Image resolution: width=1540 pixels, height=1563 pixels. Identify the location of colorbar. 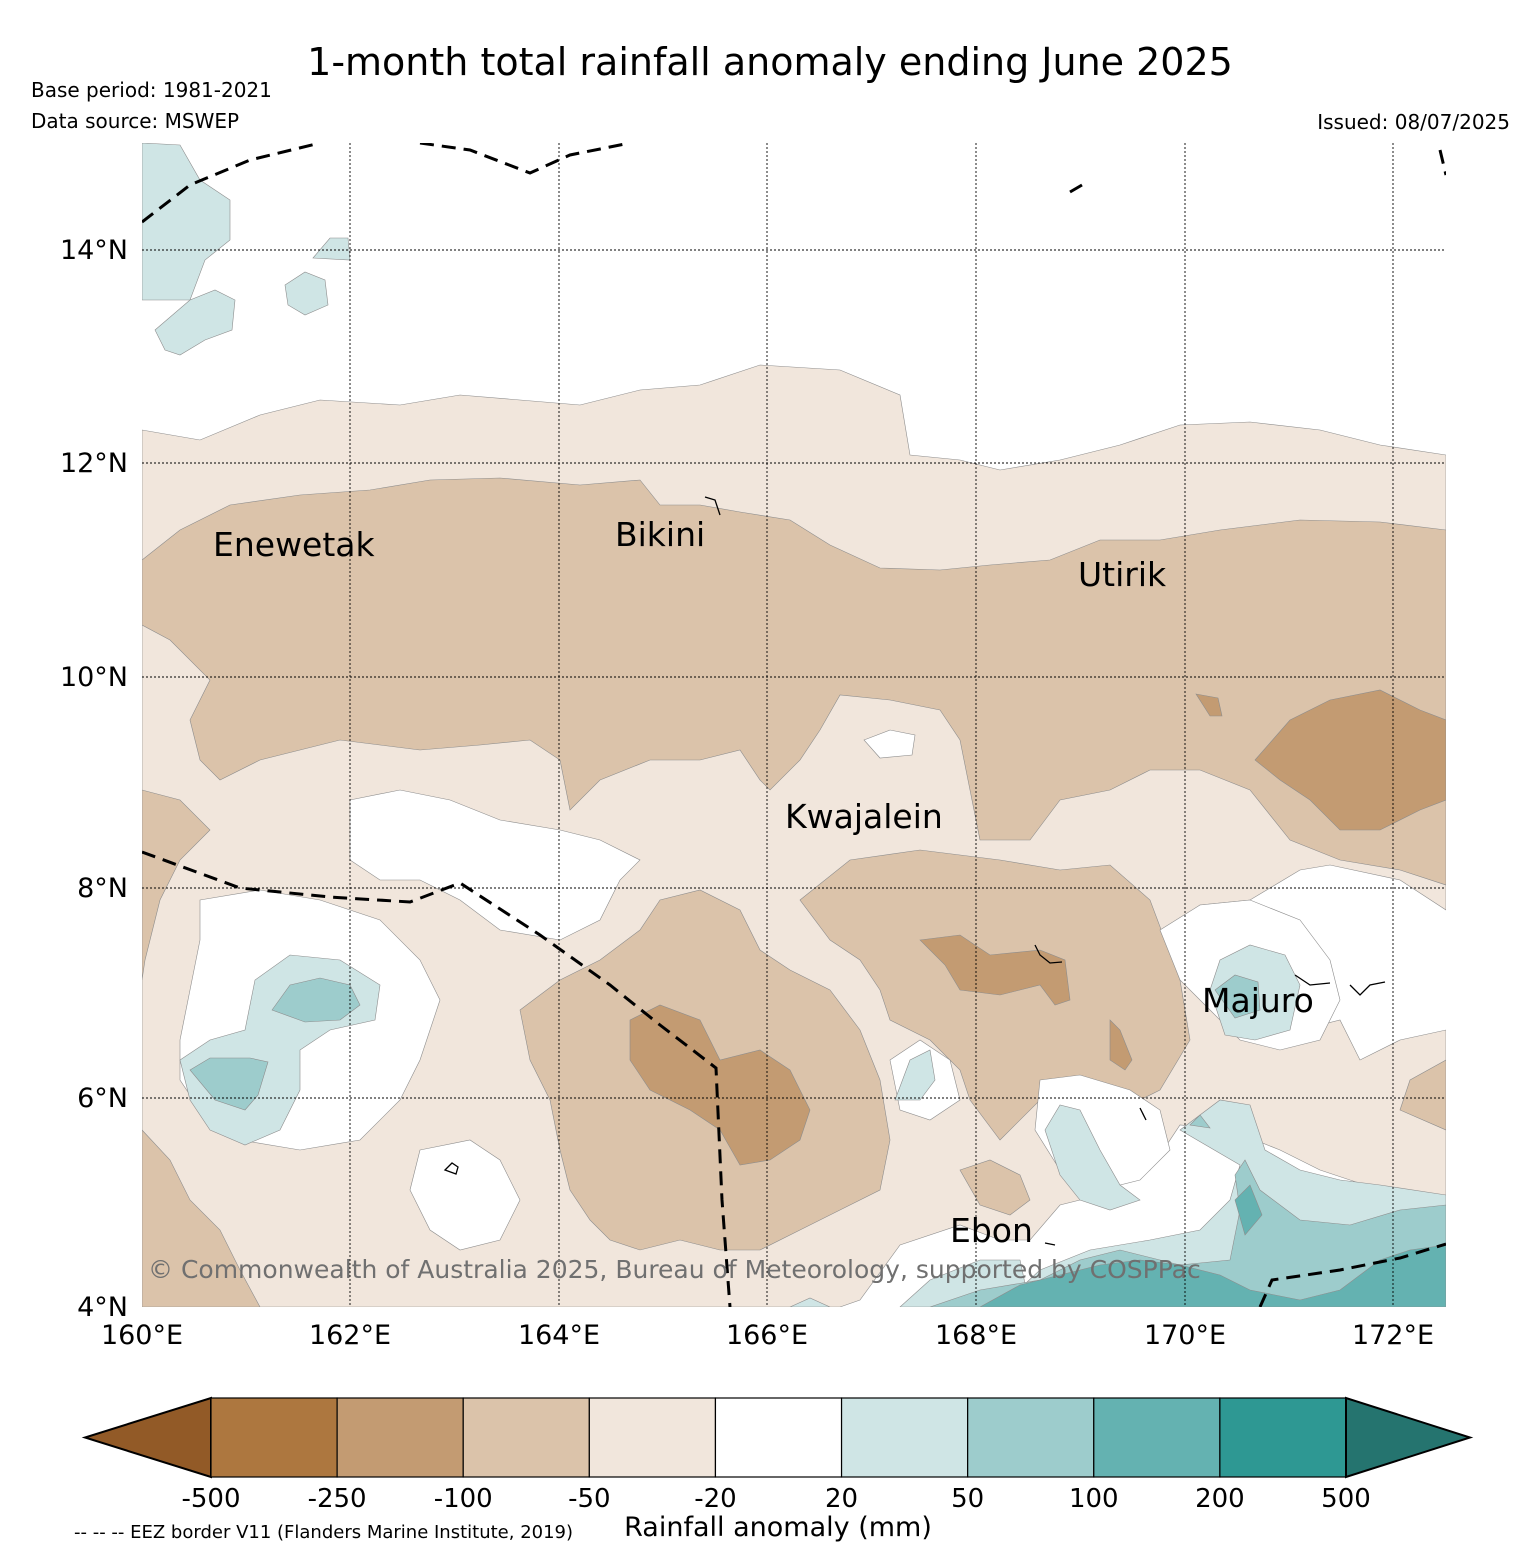
(777, 1437).